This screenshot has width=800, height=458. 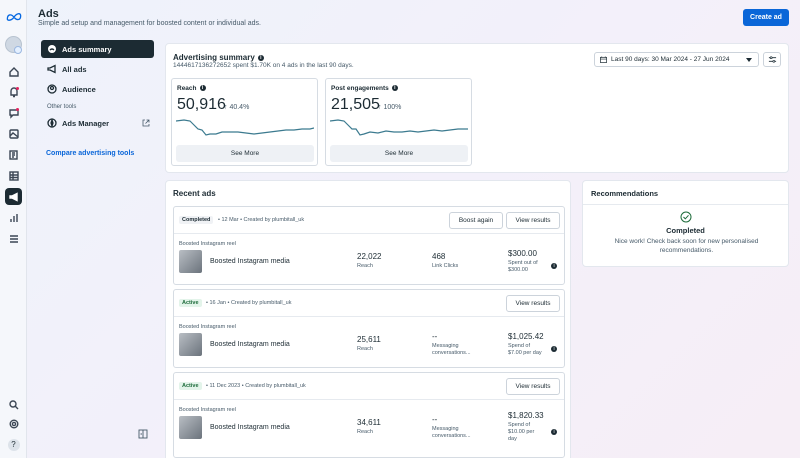 I want to click on sidebar-item-label: Ads summary, so click(x=87, y=49).